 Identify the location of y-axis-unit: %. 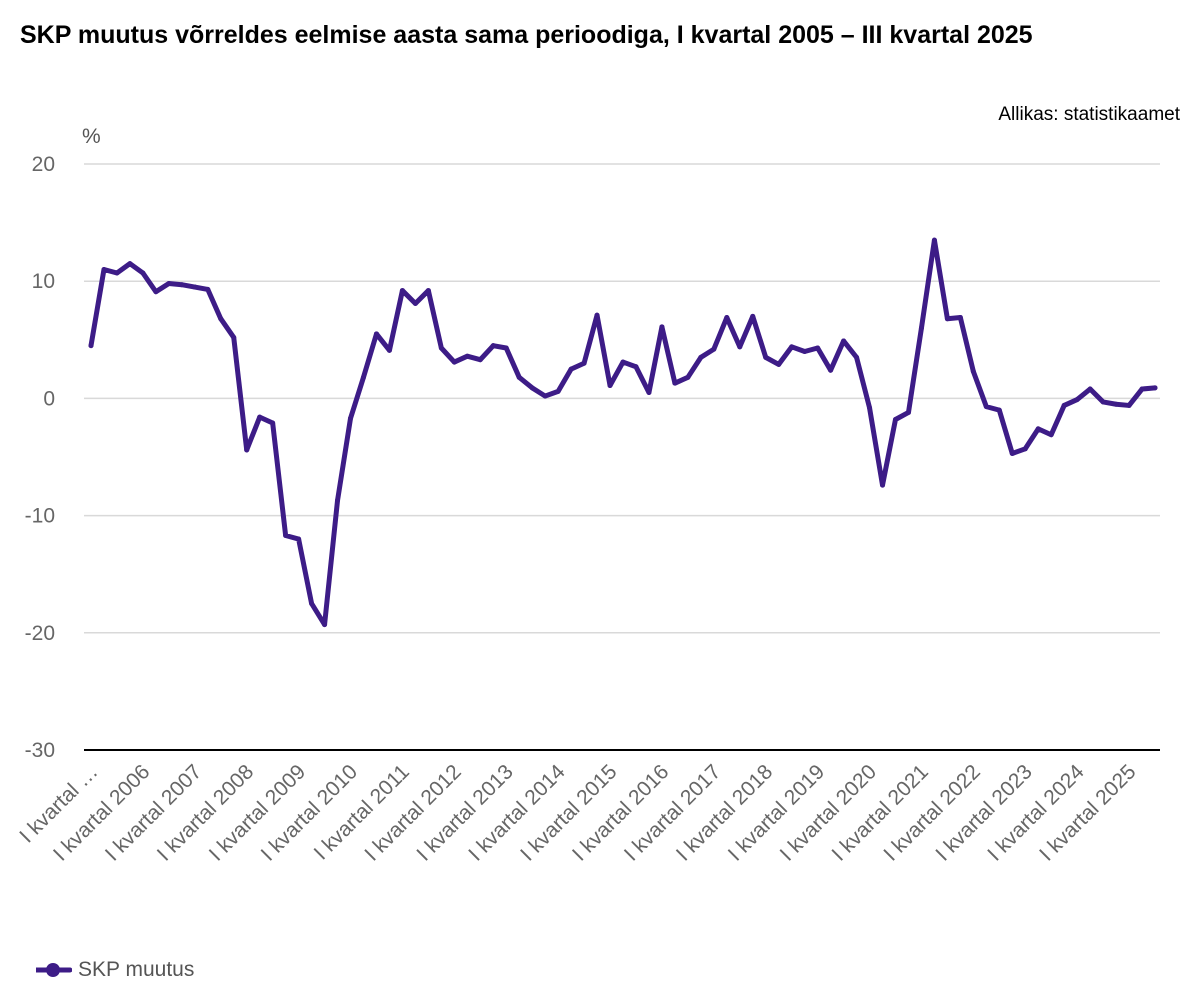
(91, 136).